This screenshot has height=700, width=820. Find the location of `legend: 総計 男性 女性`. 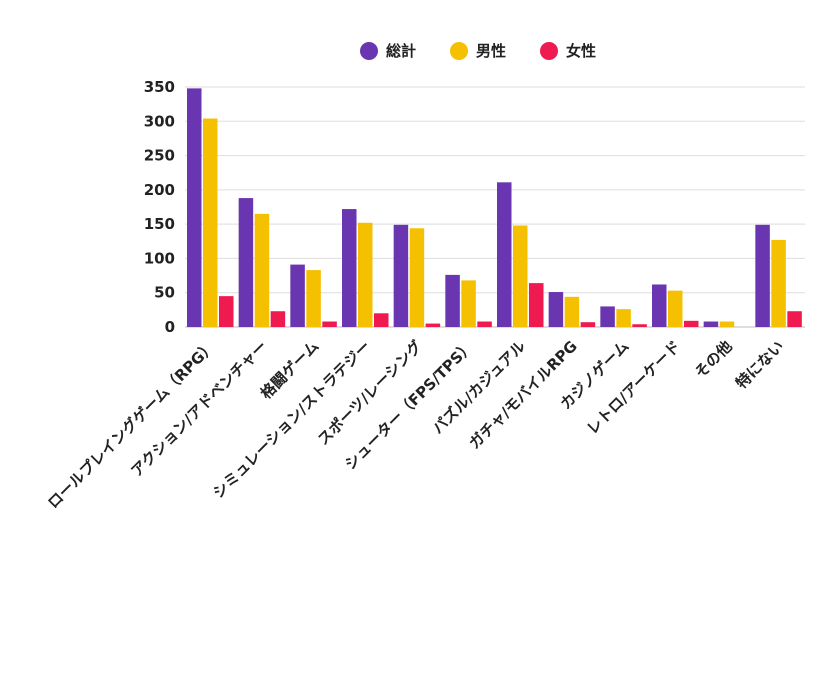

legend: 総計 男性 女性 is located at coordinates (478, 50).